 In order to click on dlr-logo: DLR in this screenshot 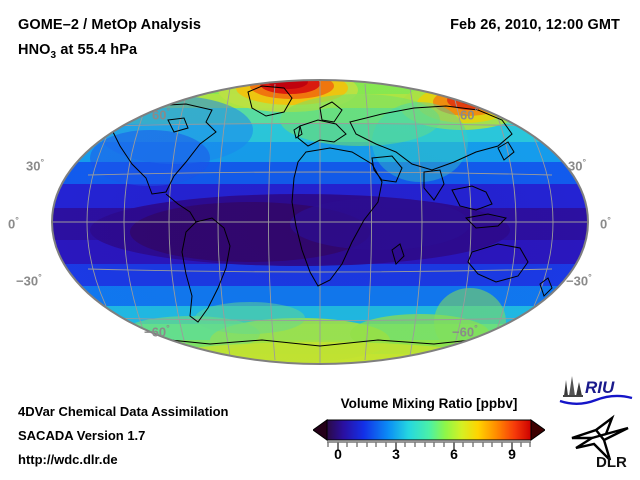, I will do `click(600, 442)`.